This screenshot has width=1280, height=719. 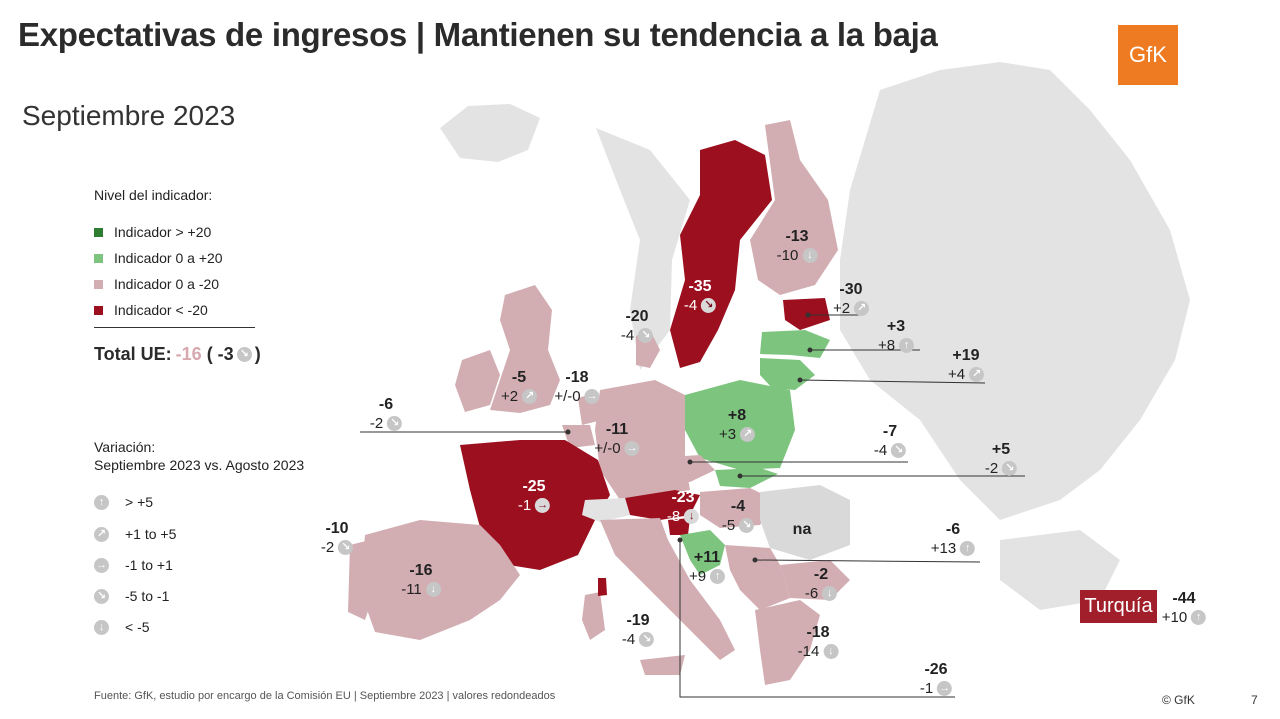 What do you see at coordinates (535, 505) in the screenshot?
I see `country-fr` at bounding box center [535, 505].